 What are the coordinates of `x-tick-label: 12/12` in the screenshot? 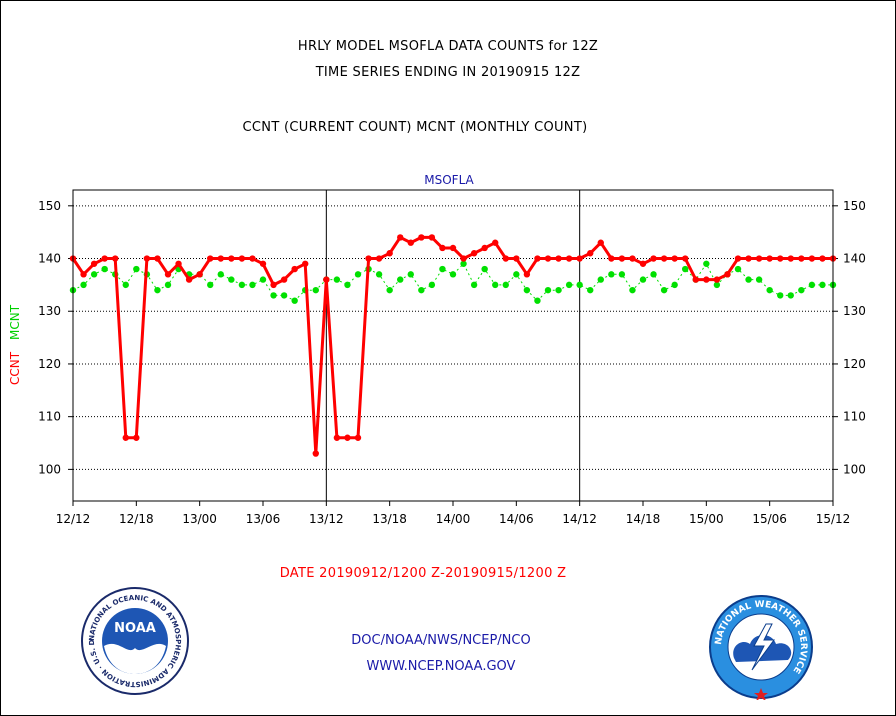 It's located at (73, 519).